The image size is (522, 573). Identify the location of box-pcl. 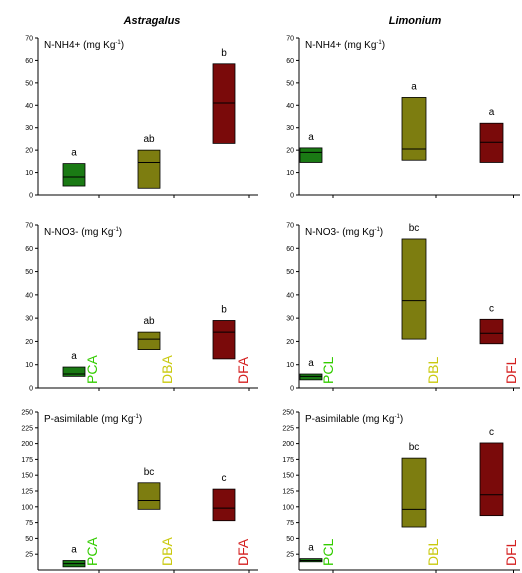
(311, 155).